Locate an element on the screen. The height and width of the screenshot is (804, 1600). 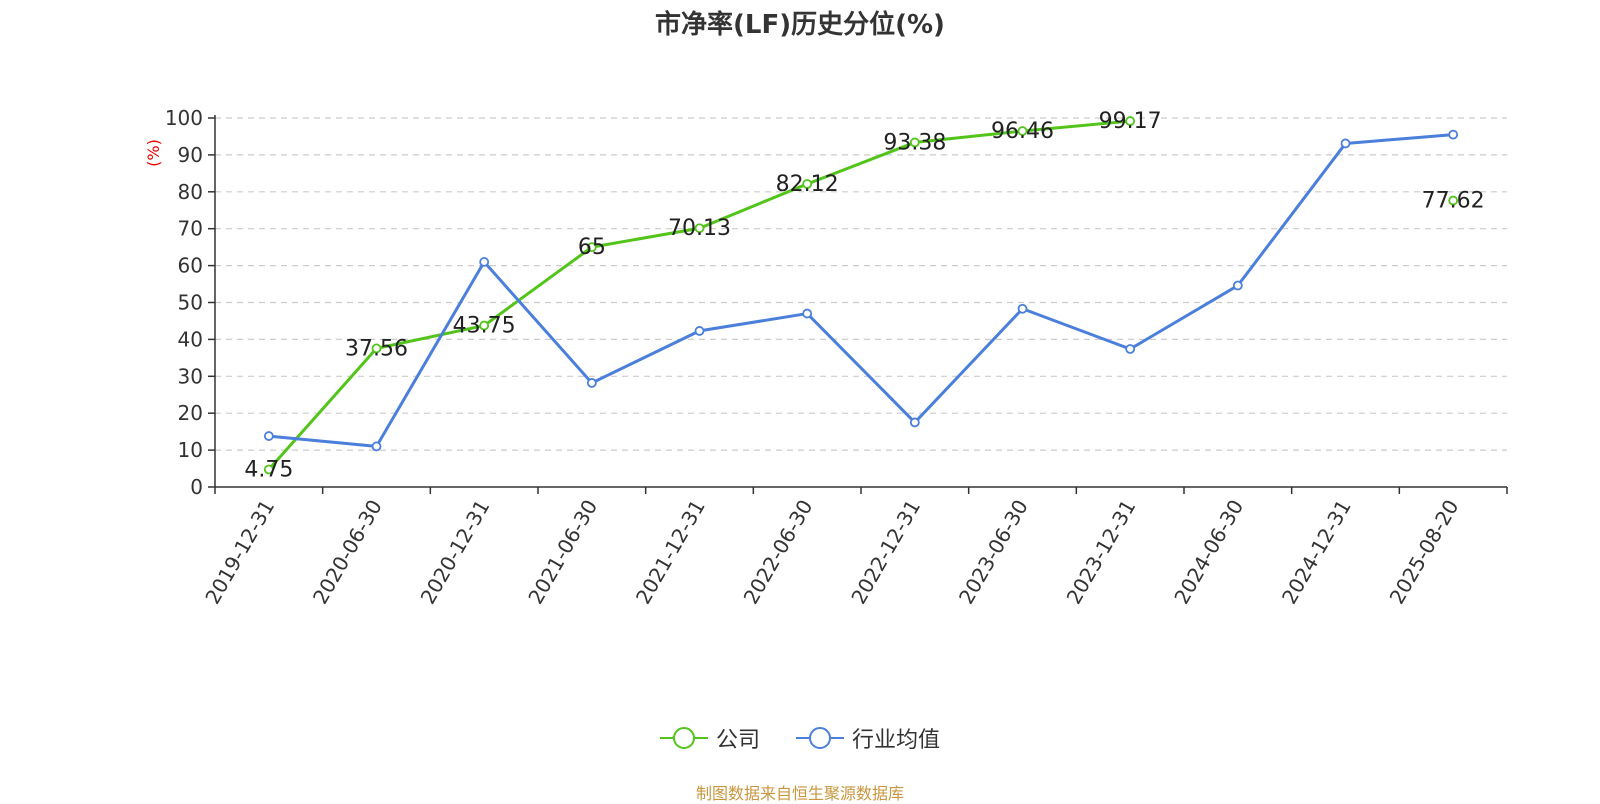
legend-item-industry-average: 行业均值 is located at coordinates (868, 738).